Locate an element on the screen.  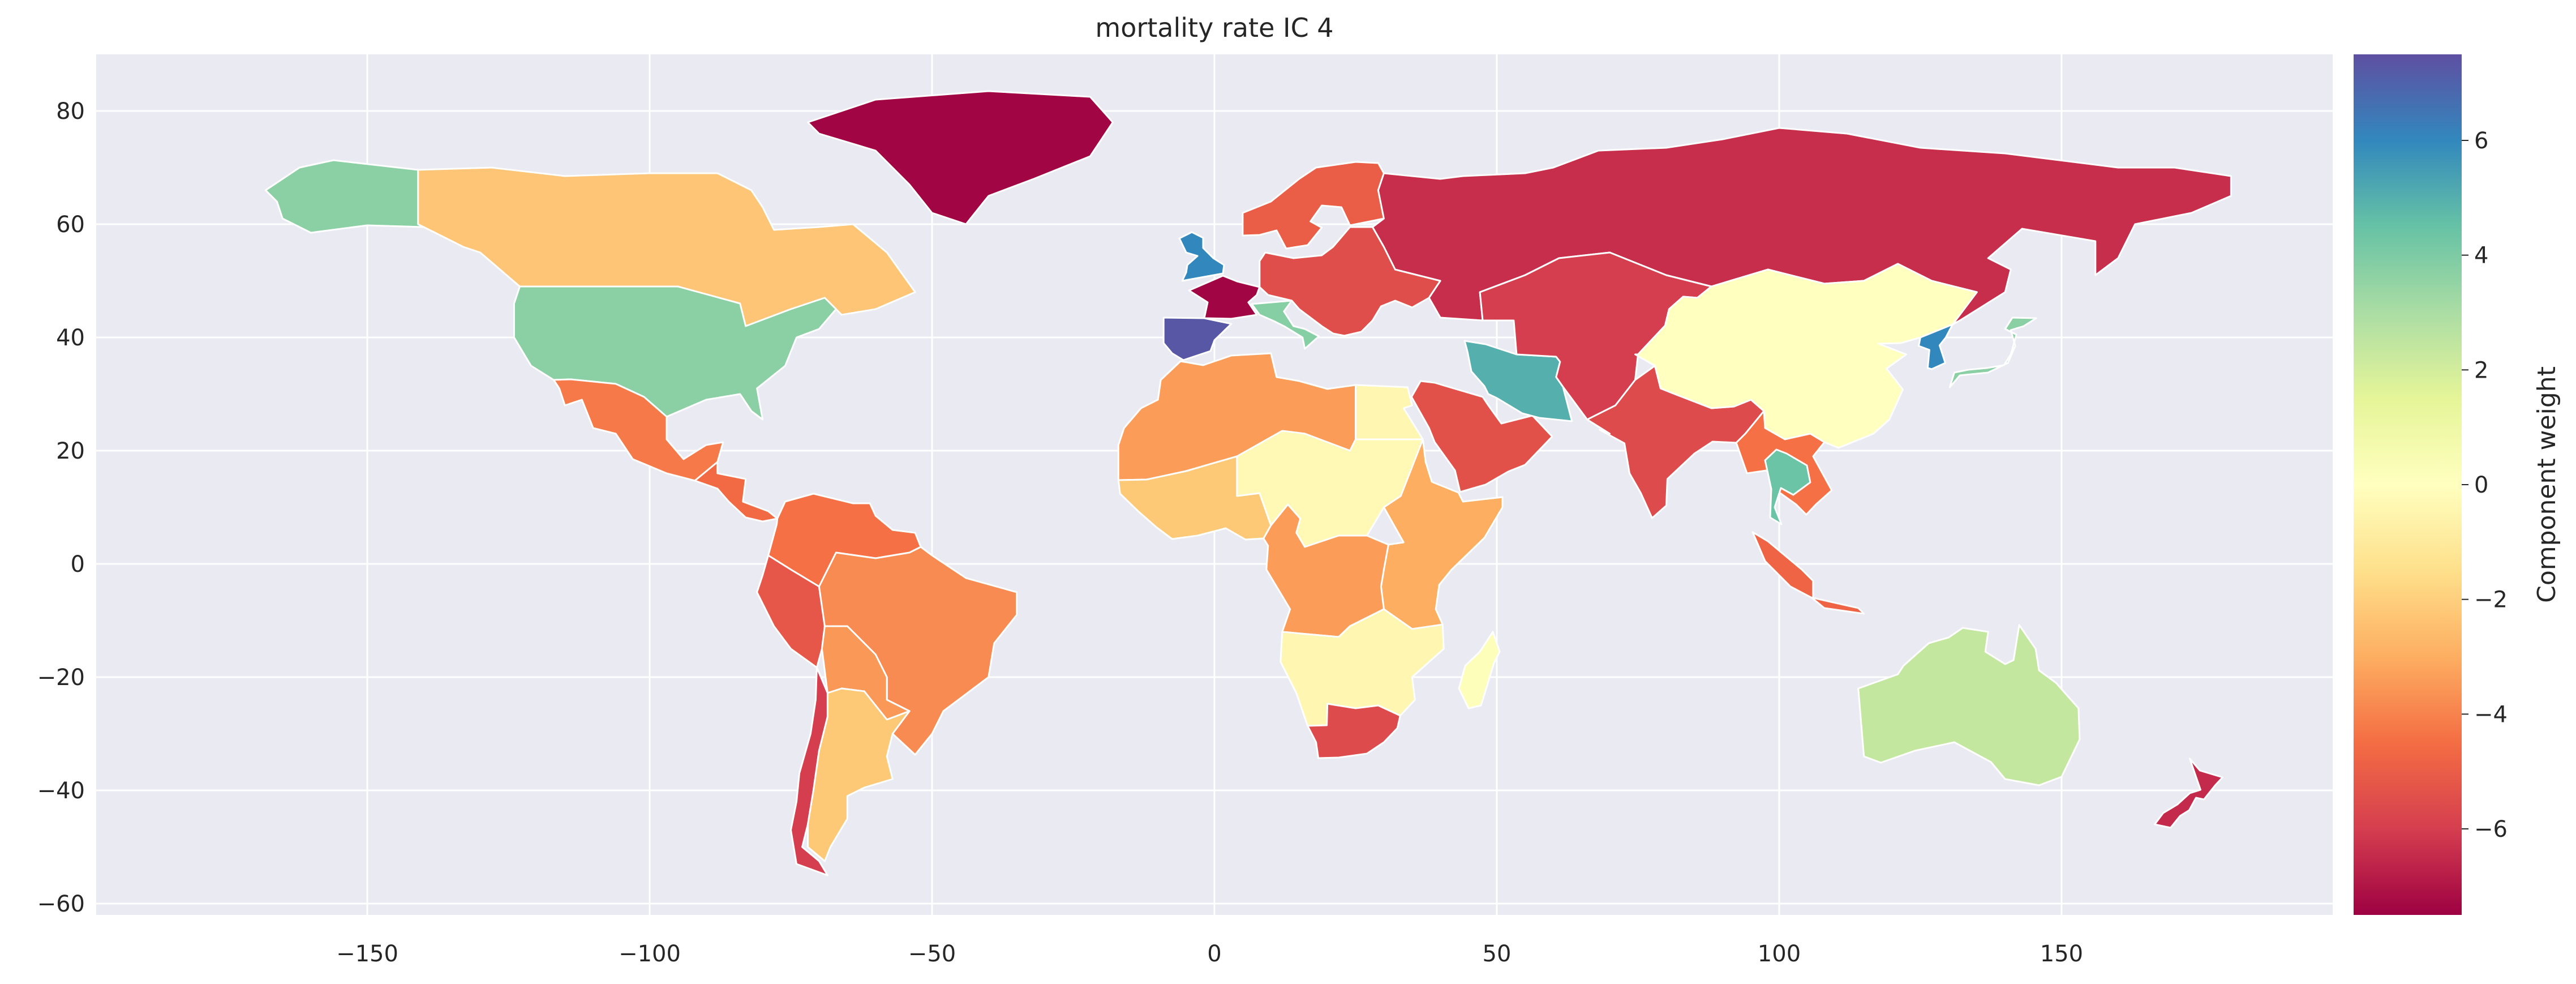
x-tick-label: −150 is located at coordinates (367, 954).